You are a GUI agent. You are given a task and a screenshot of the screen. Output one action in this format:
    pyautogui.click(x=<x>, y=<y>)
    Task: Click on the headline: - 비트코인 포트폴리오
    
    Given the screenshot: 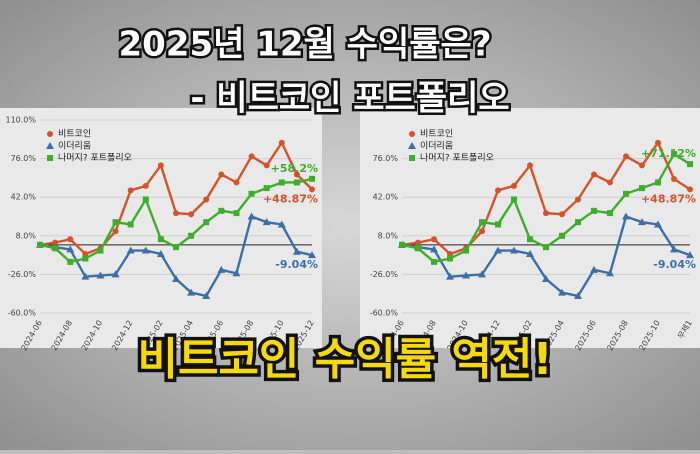 What is the action you would take?
    pyautogui.click(x=349, y=99)
    